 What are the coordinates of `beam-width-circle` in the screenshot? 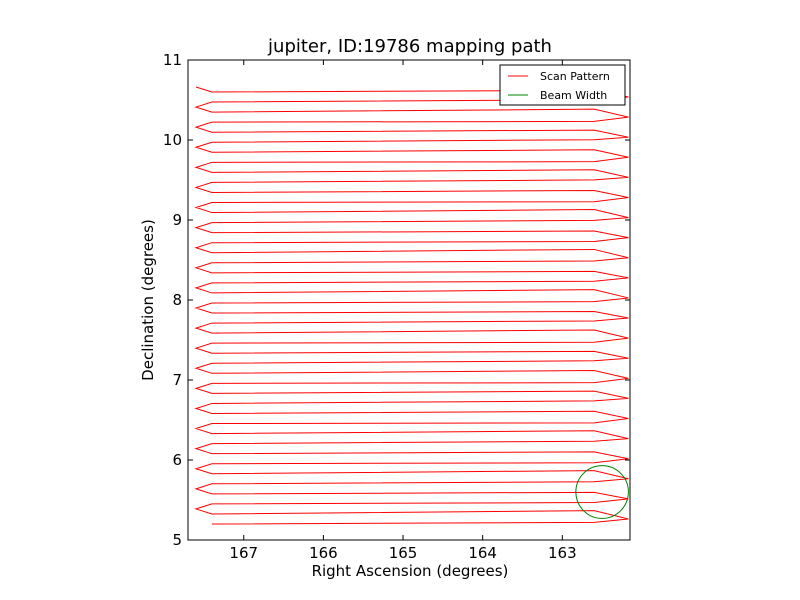 It's located at (602, 492).